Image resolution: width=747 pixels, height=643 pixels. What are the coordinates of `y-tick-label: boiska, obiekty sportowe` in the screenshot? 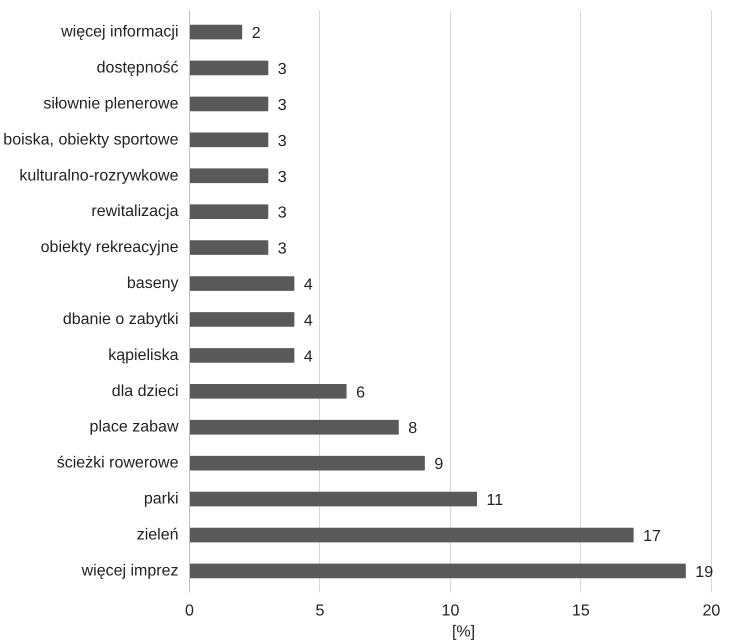 It's located at (91, 139).